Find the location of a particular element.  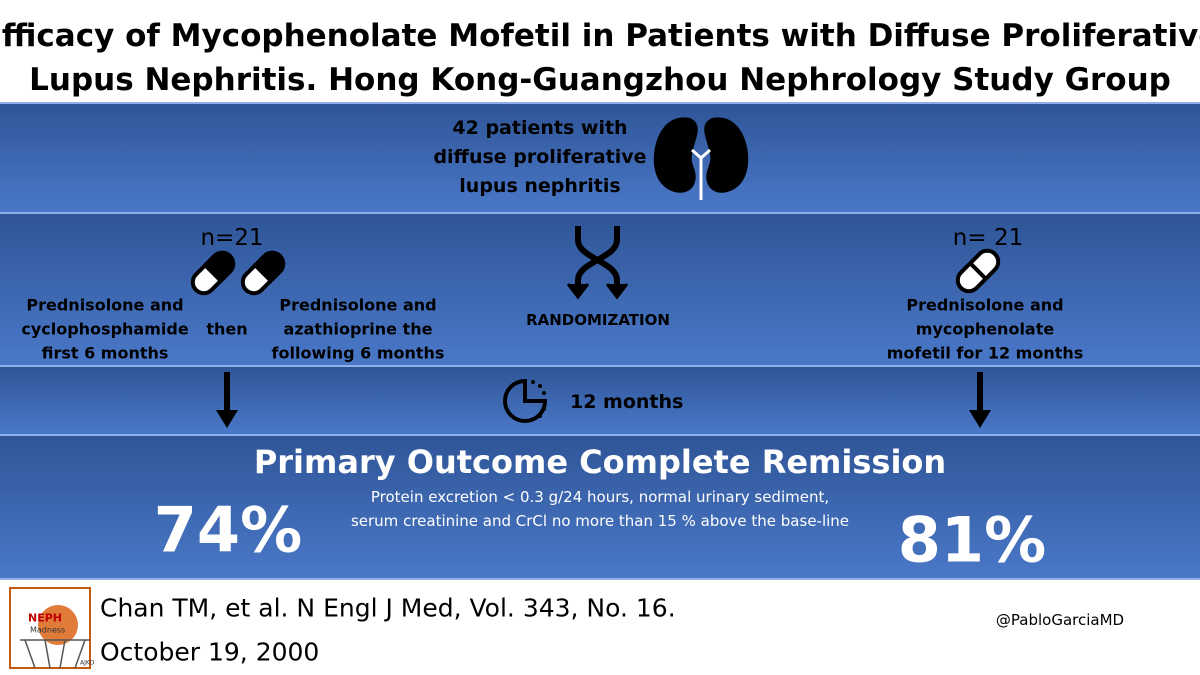

band-duration is located at coordinates (600, 400).